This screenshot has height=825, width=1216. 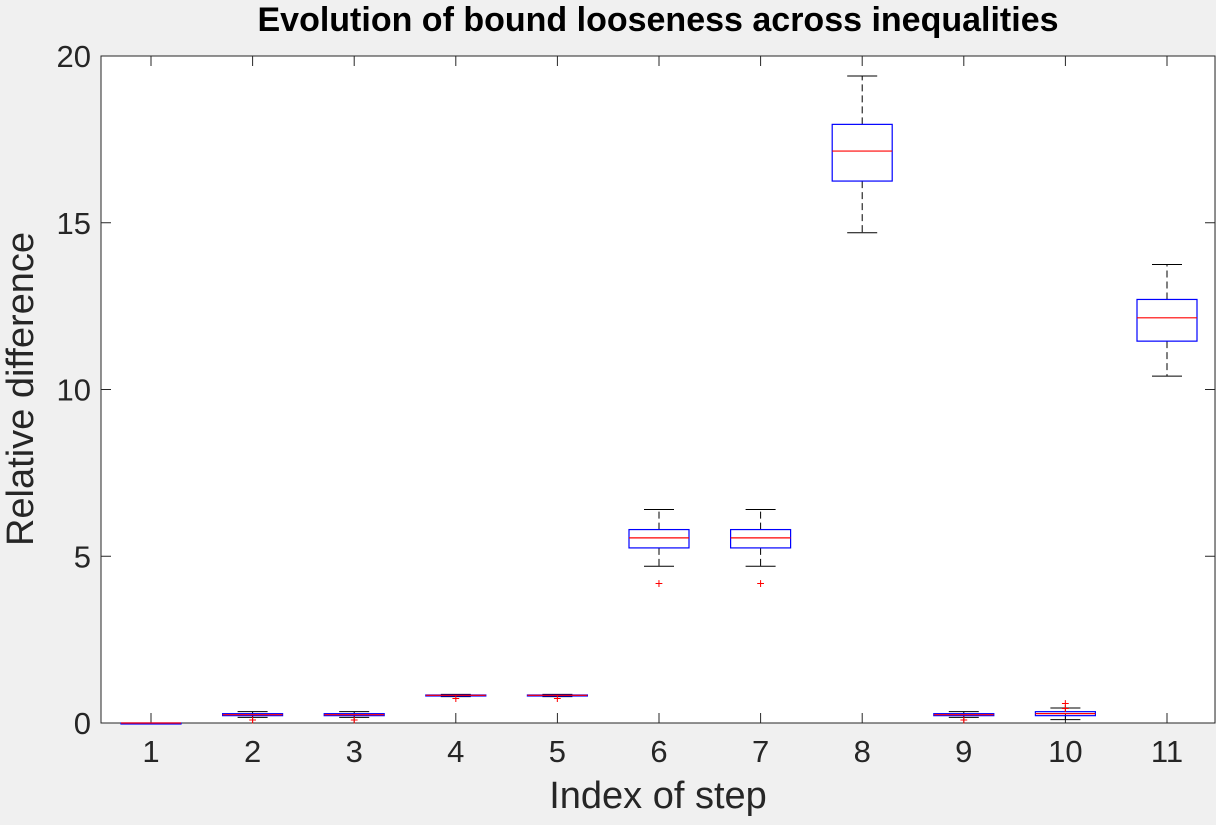 What do you see at coordinates (862, 751) in the screenshot?
I see `x-tick-label: 8` at bounding box center [862, 751].